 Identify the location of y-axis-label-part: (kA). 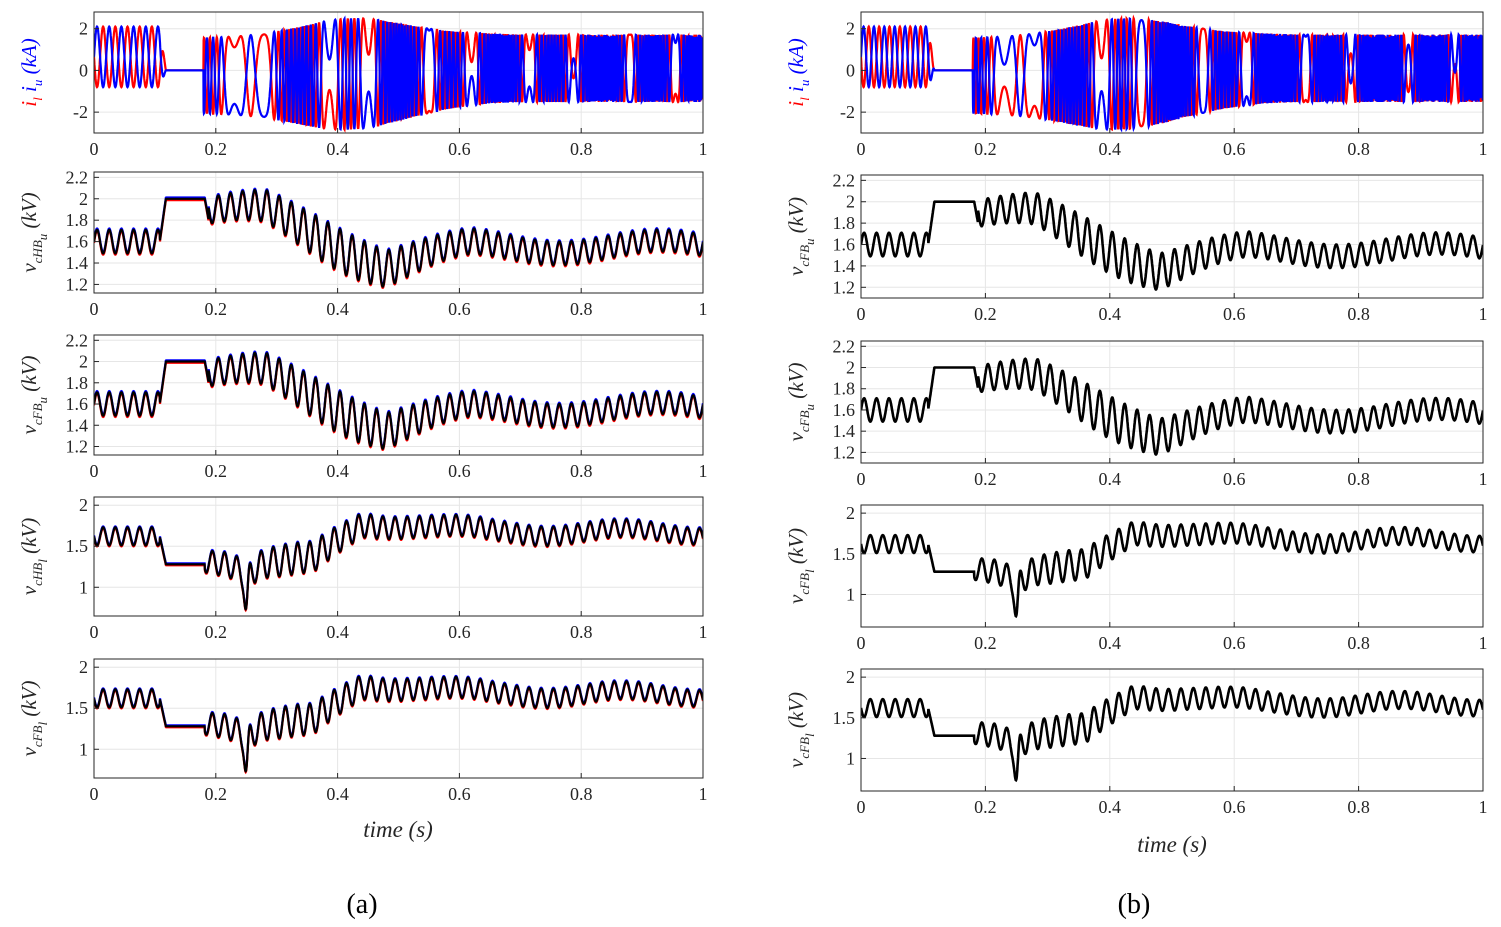
(796, 58).